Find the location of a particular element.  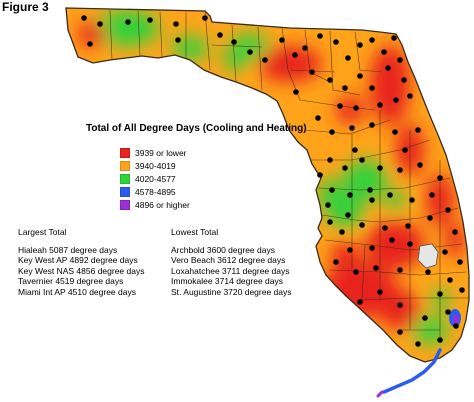

legend-item: 4578-4895 is located at coordinates (155, 191).